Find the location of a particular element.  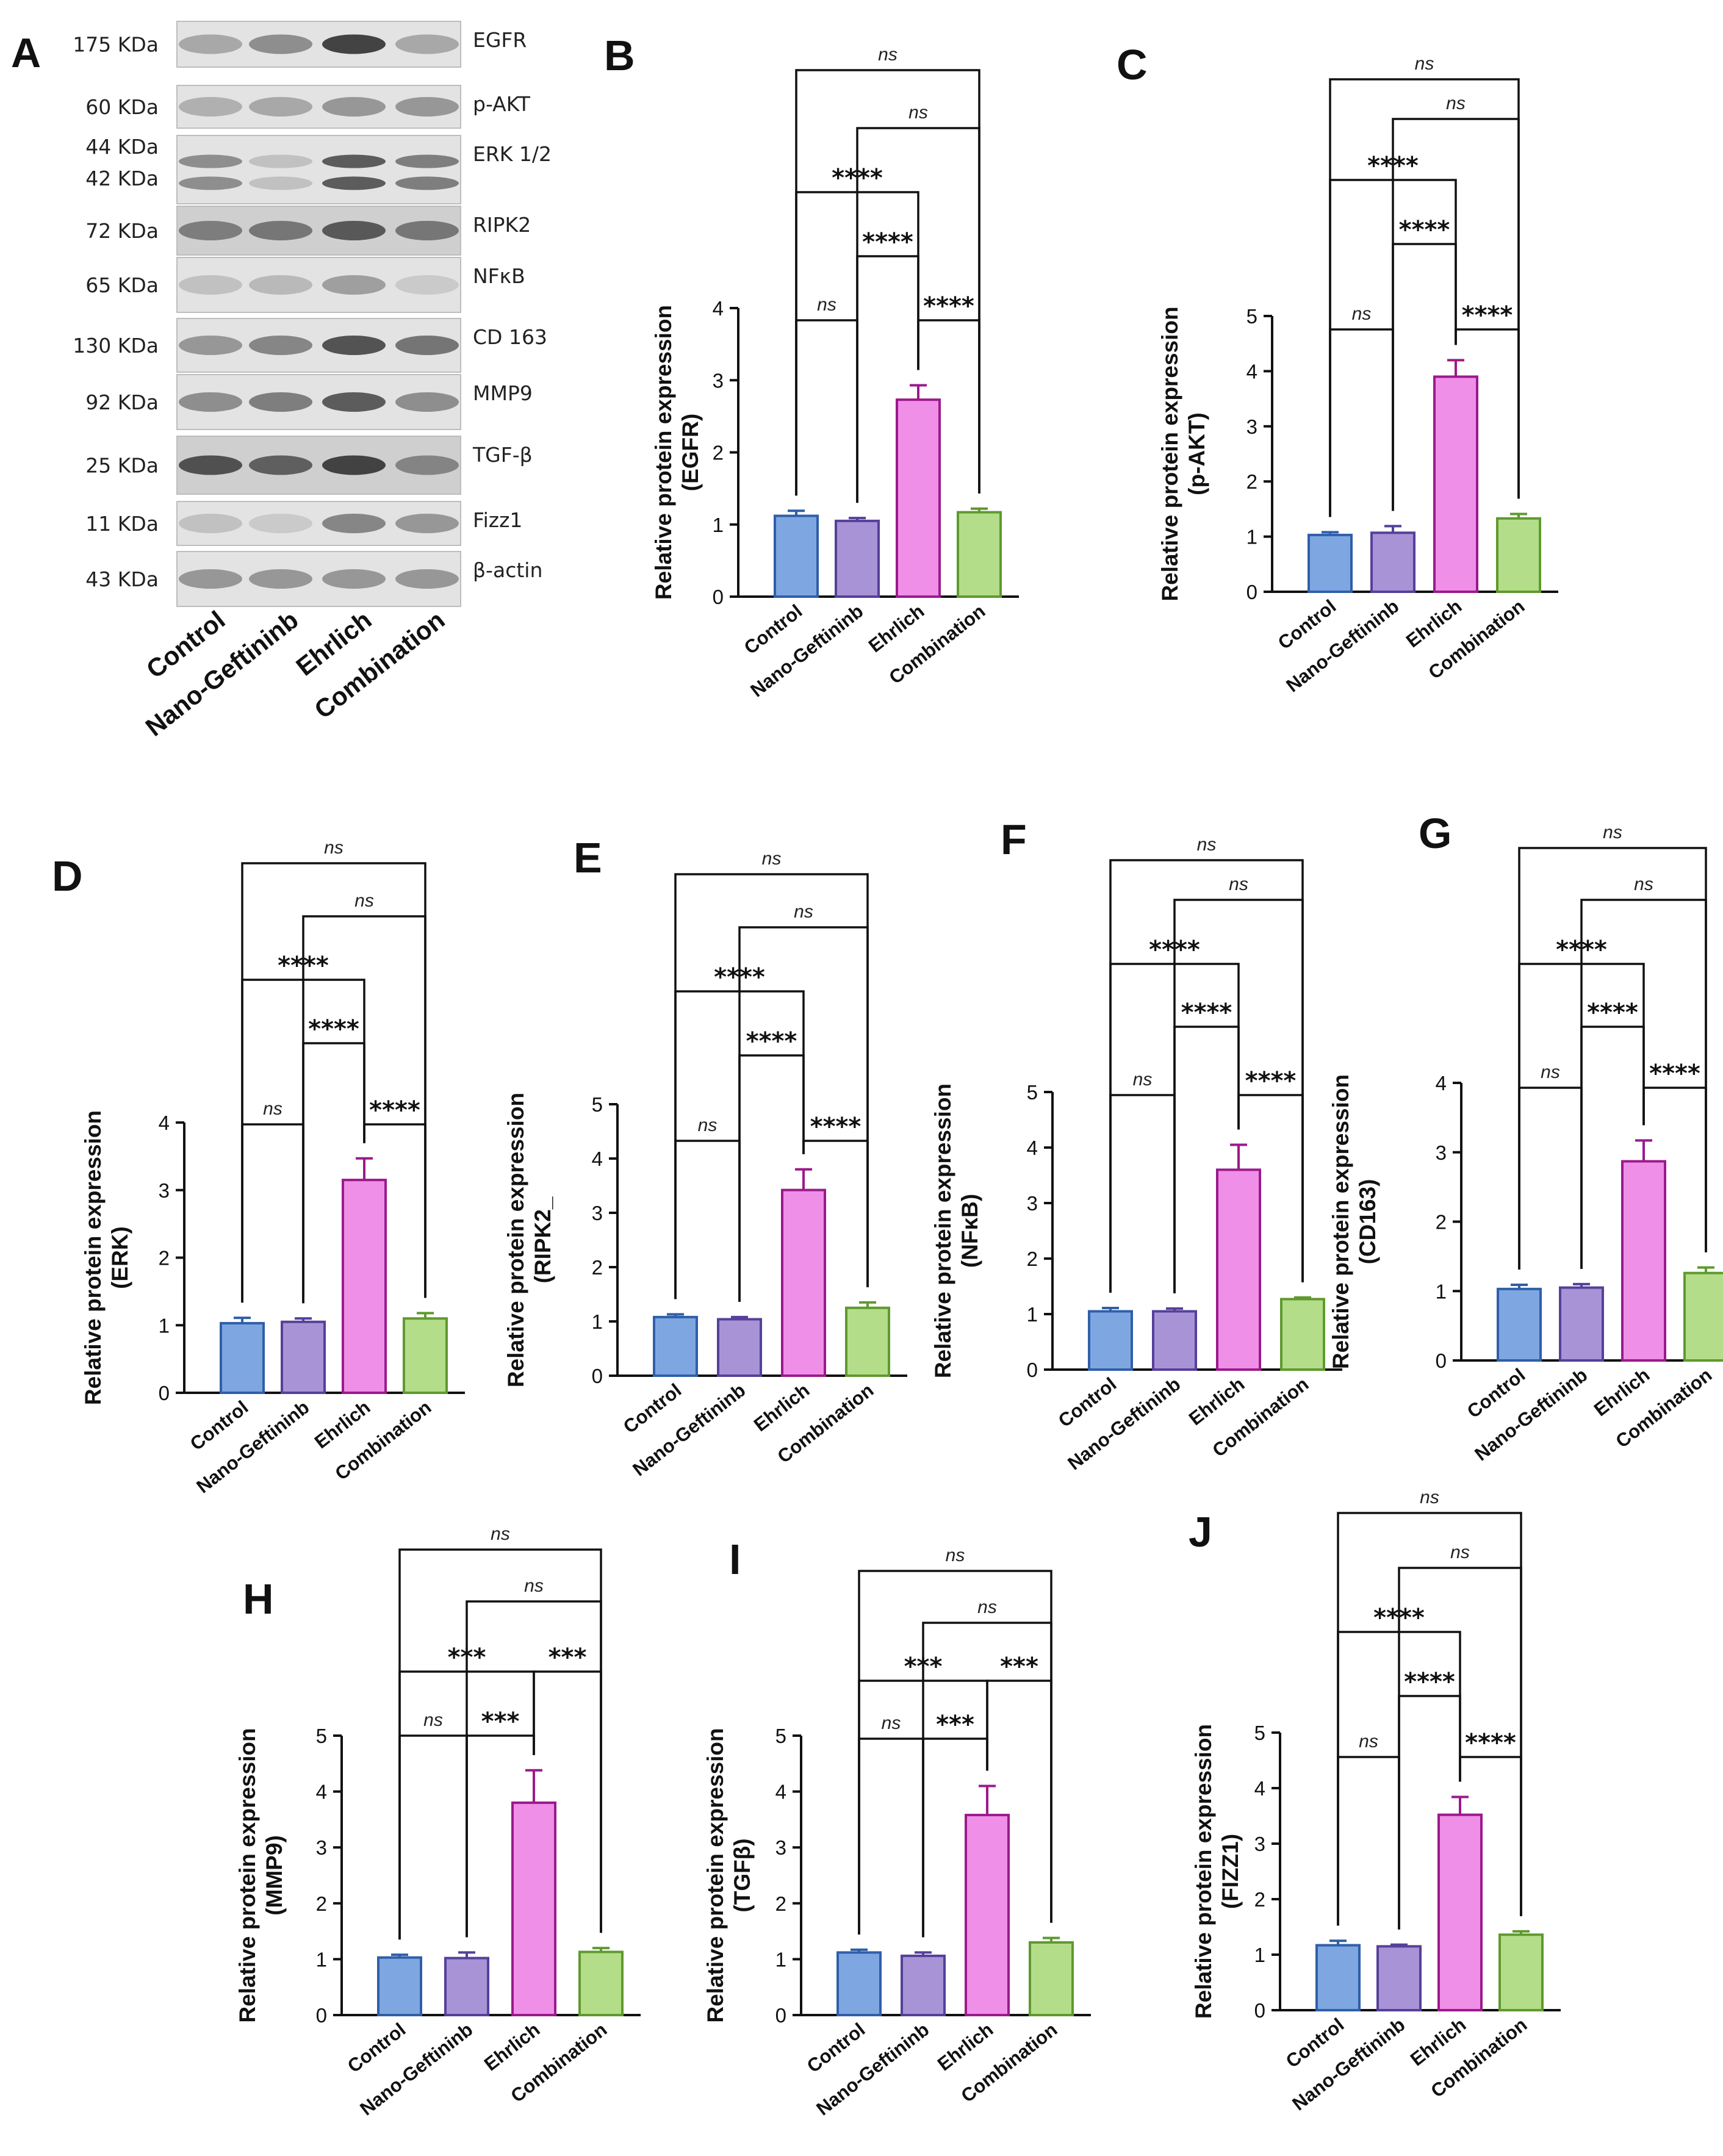

panel-label: C is located at coordinates (1132, 64).